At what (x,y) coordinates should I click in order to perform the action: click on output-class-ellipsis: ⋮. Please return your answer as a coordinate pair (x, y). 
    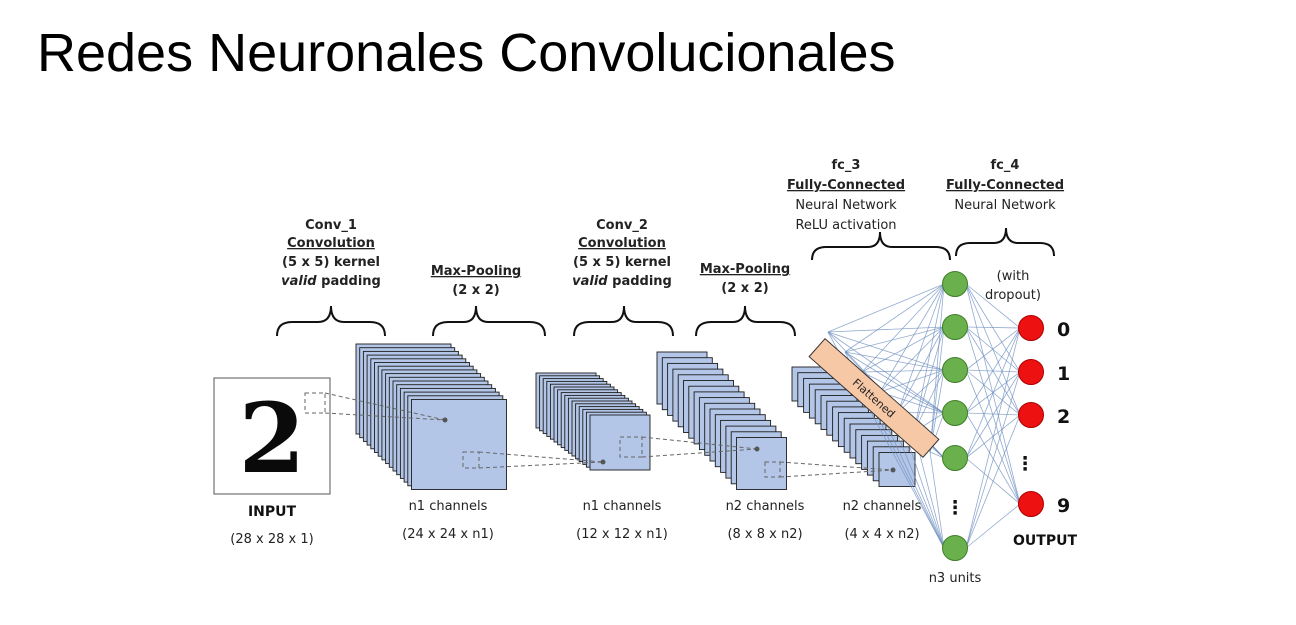
    Looking at the image, I should click on (1025, 464).